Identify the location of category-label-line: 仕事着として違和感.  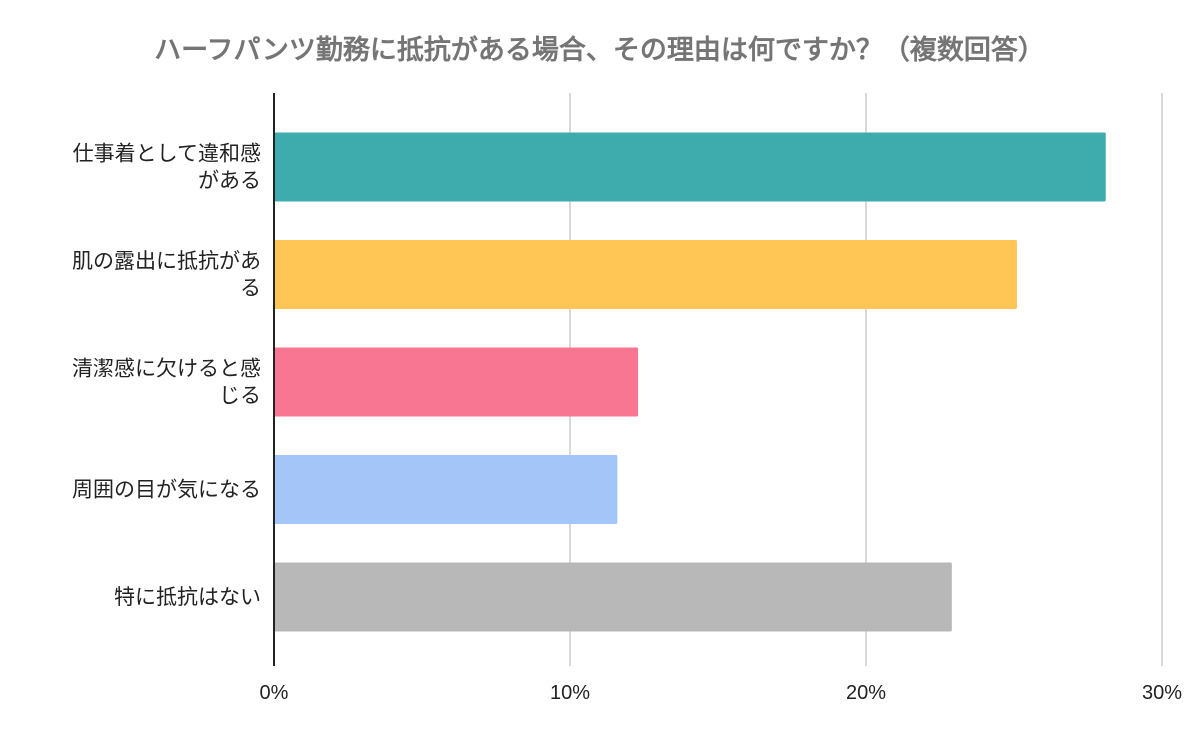
(167, 154).